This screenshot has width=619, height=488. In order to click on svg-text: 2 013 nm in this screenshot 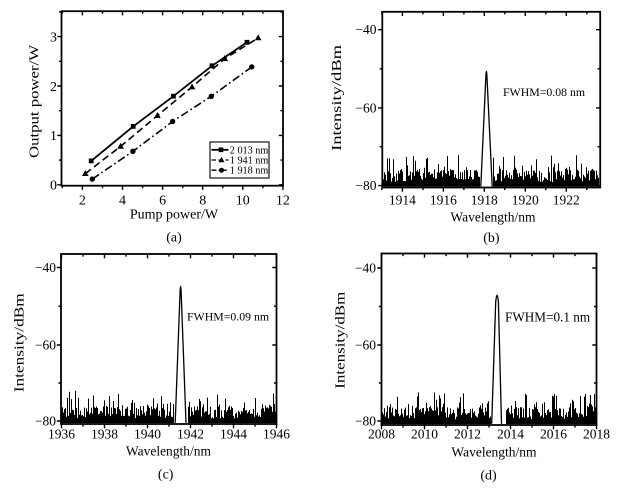, I will do `click(249, 150)`.